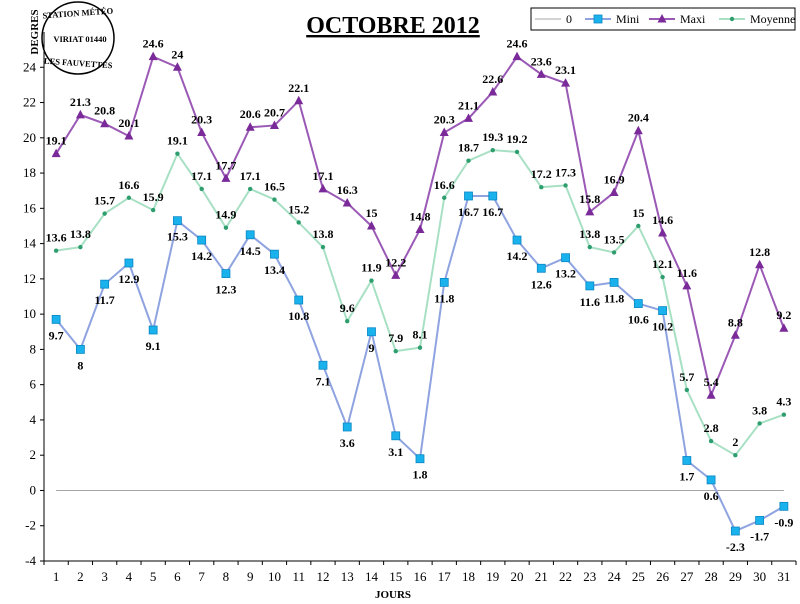 This screenshot has width=800, height=604. I want to click on y-tick-label: 2, so click(33, 454).